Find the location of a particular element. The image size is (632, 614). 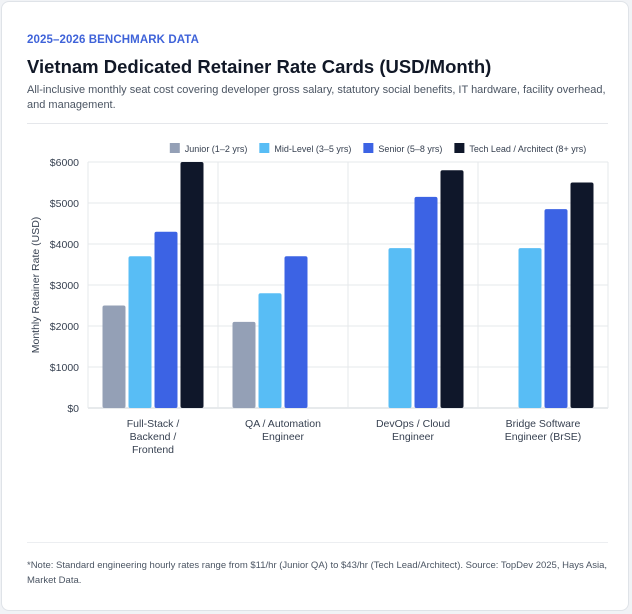

y-tick-label: $2000 is located at coordinates (64, 327).